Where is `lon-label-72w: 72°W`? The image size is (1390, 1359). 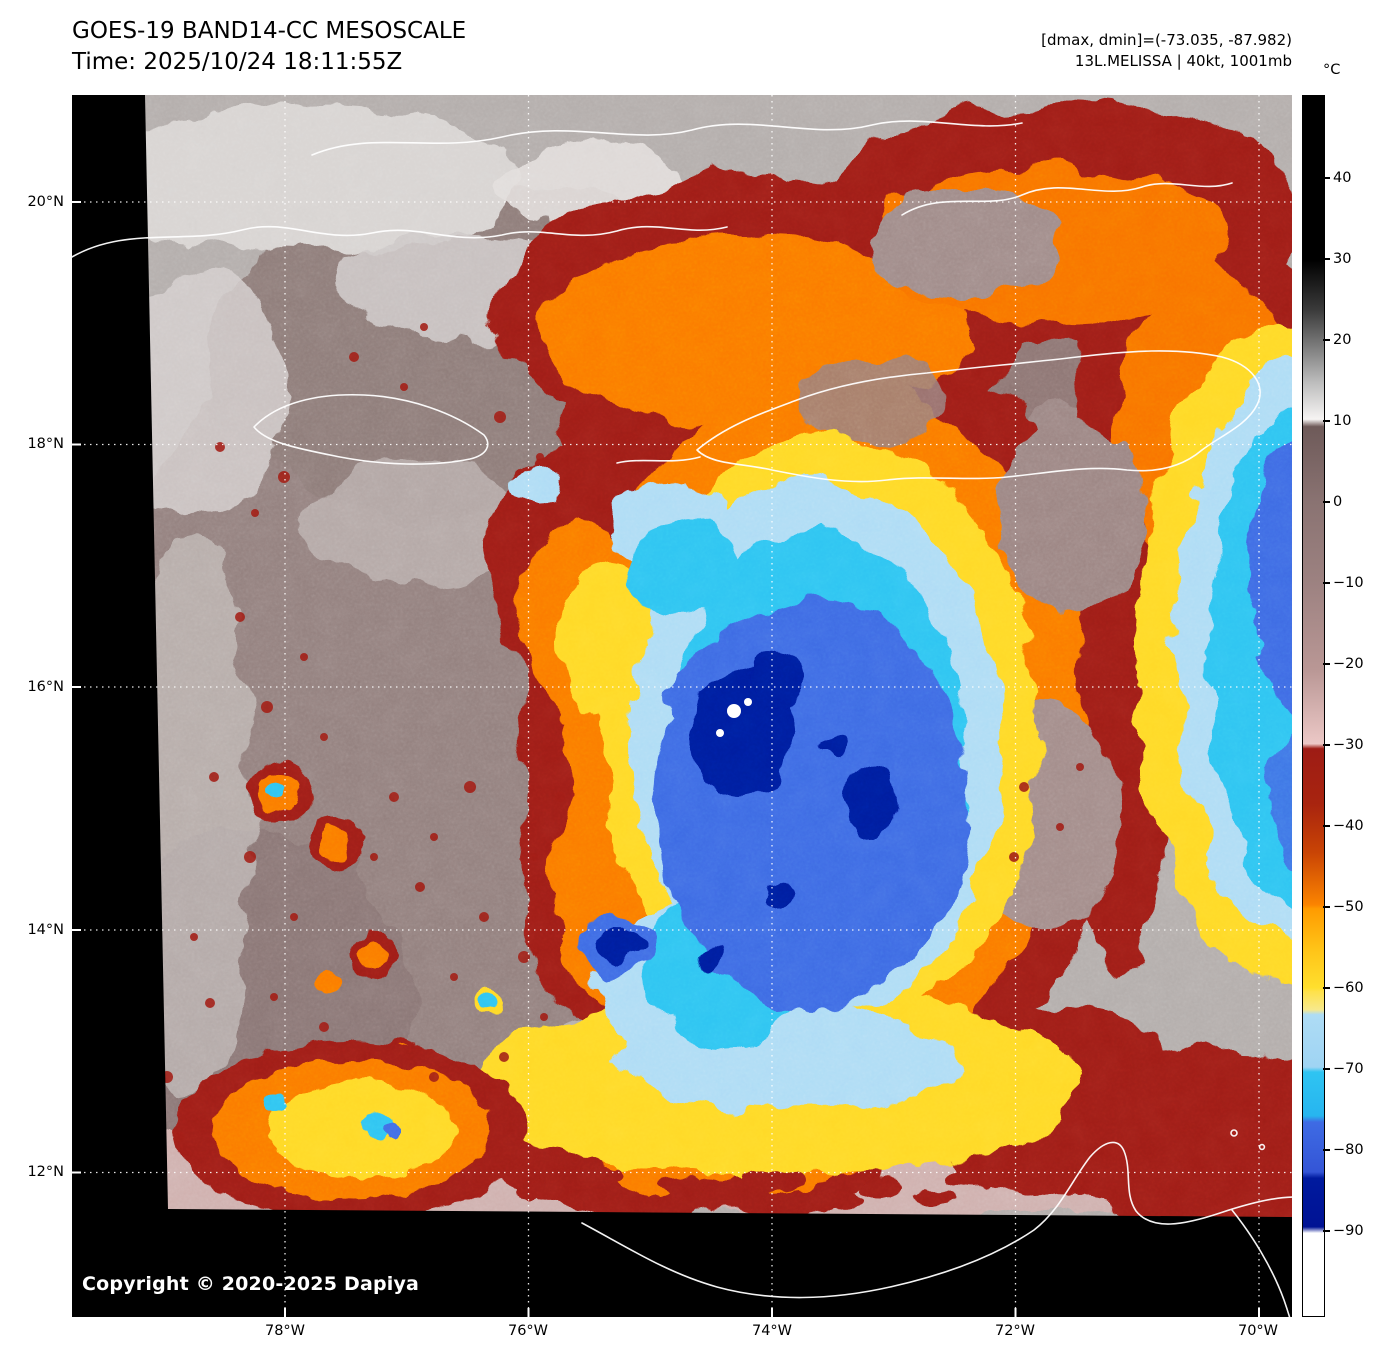
lon-label-72w: 72°W is located at coordinates (1015, 1331).